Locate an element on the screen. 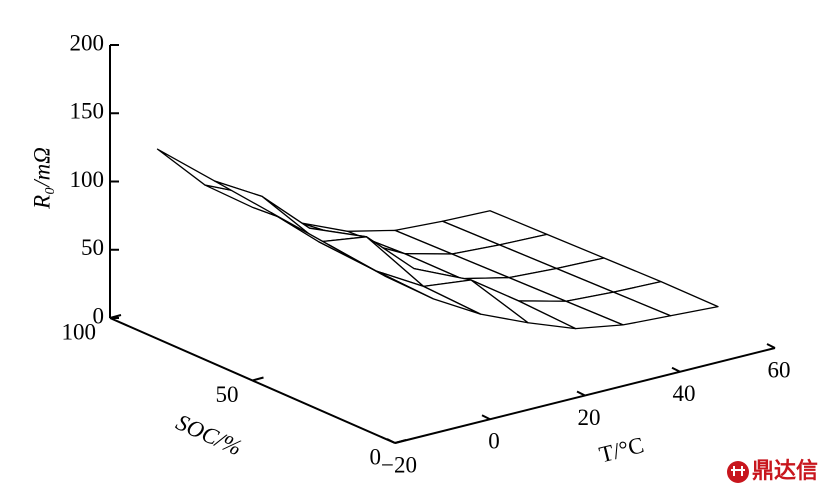 The width and height of the screenshot is (828, 497). soc-tick-label: 50 is located at coordinates (227, 394).